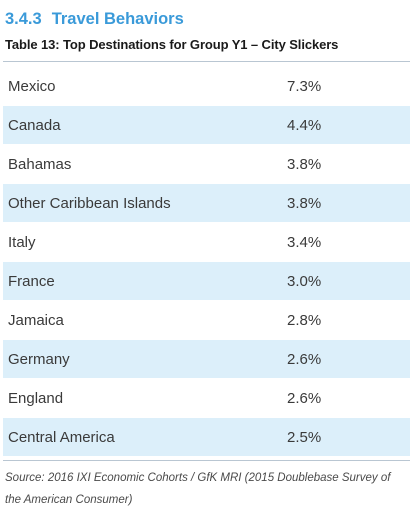 Image resolution: width=417 pixels, height=511 pixels. What do you see at coordinates (304, 125) in the screenshot?
I see `percent-cell: 4.4%` at bounding box center [304, 125].